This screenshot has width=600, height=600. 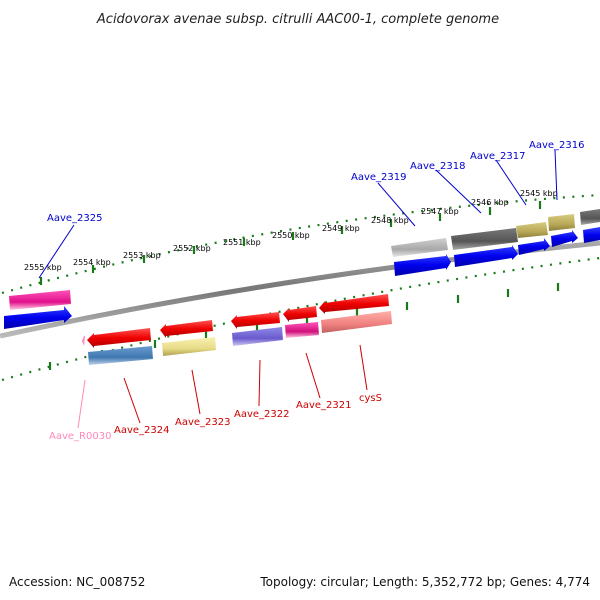 What do you see at coordinates (257, 336) in the screenshot?
I see `feature-aave-2322-category` at bounding box center [257, 336].